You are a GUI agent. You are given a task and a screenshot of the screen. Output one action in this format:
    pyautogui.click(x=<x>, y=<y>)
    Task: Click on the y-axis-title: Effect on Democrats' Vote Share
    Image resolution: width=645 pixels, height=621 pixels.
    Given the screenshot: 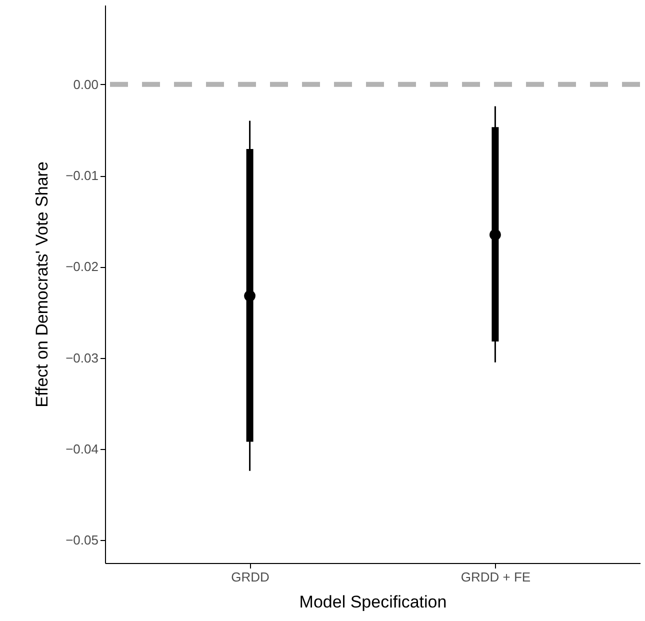 What is the action you would take?
    pyautogui.click(x=42, y=285)
    